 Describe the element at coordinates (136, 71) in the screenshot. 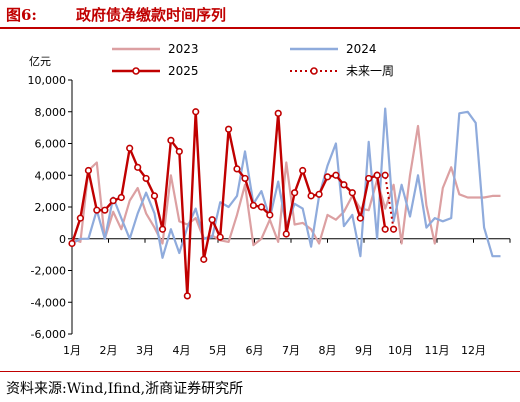

I see `legend-marker-2025` at that location.